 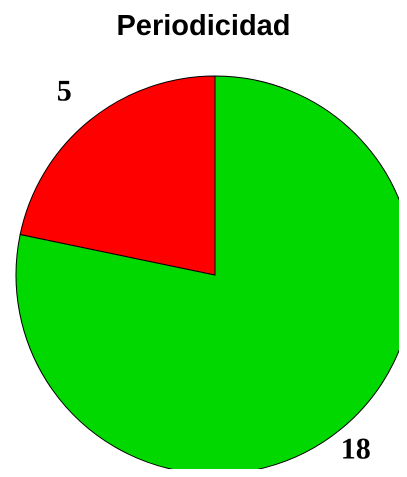 I want to click on data-label: 18, so click(x=355, y=449).